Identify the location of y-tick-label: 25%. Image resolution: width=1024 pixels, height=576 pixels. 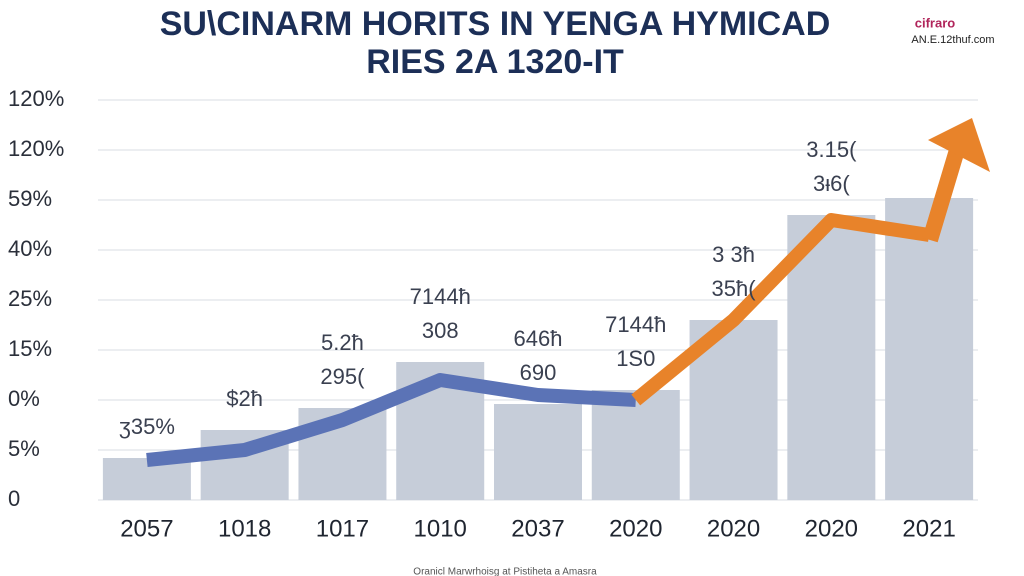
(30, 298).